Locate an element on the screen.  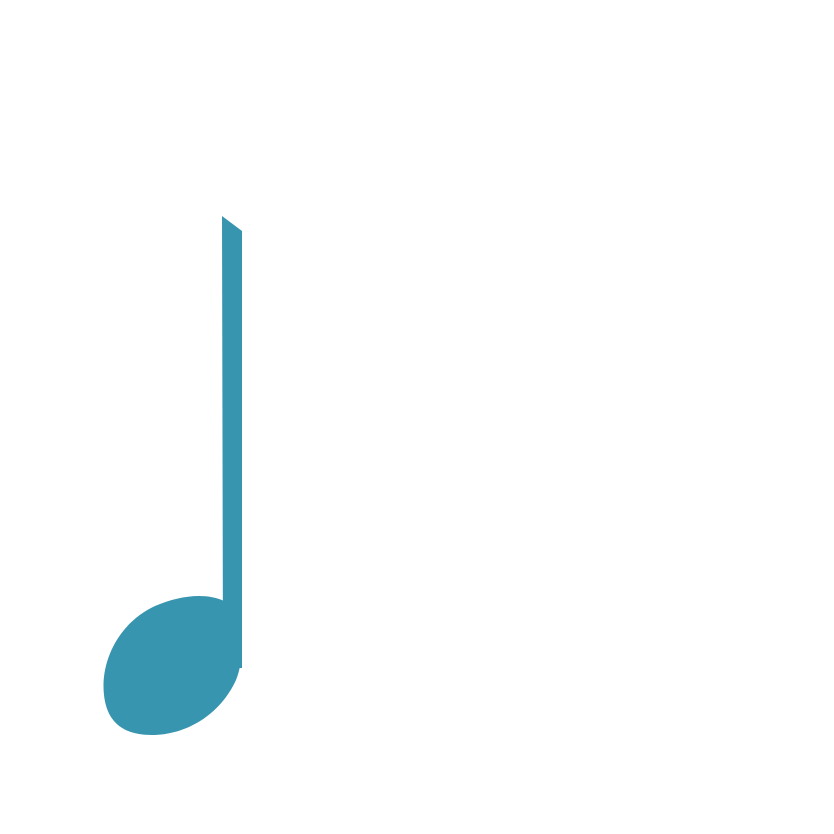
note-stem is located at coordinates (232, 442).